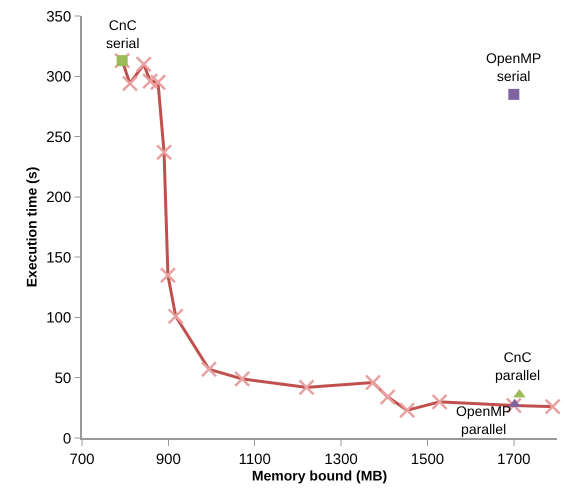  Describe the element at coordinates (341, 459) in the screenshot. I see `x-tick-label: 1300` at that location.